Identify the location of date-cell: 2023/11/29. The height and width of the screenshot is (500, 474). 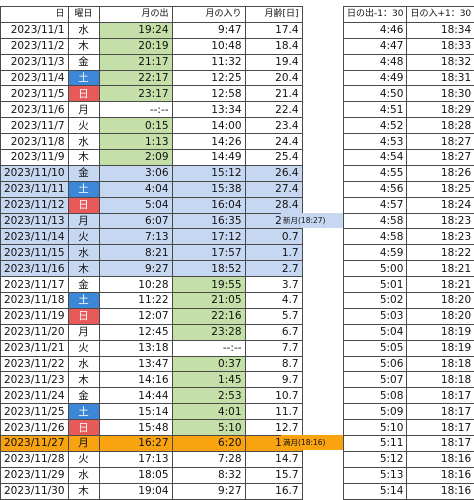
(35, 475).